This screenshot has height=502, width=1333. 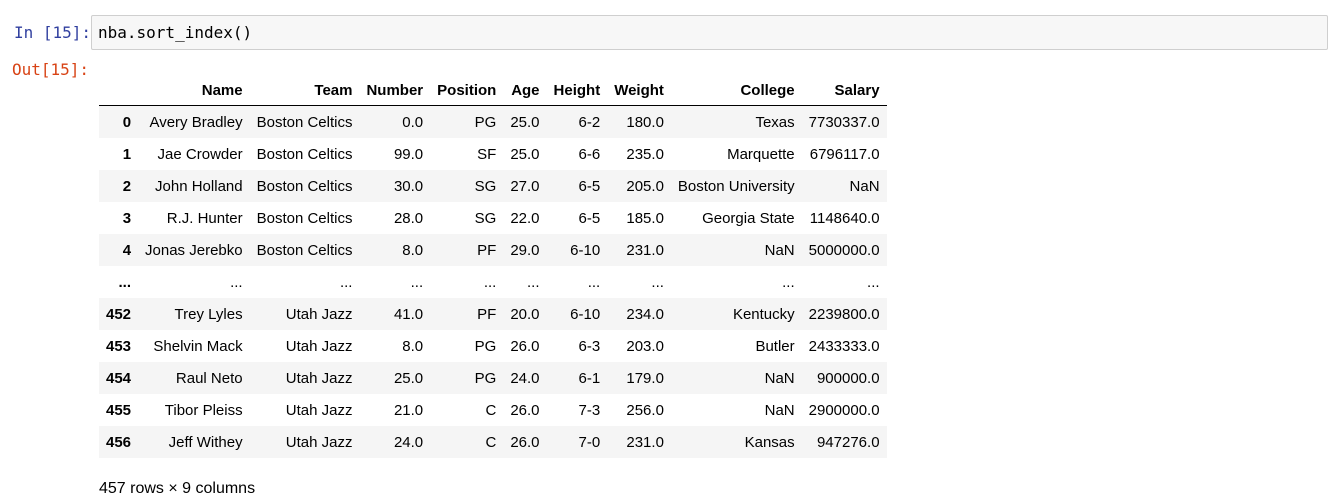 What do you see at coordinates (487, 154) in the screenshot?
I see `table-cell: SF` at bounding box center [487, 154].